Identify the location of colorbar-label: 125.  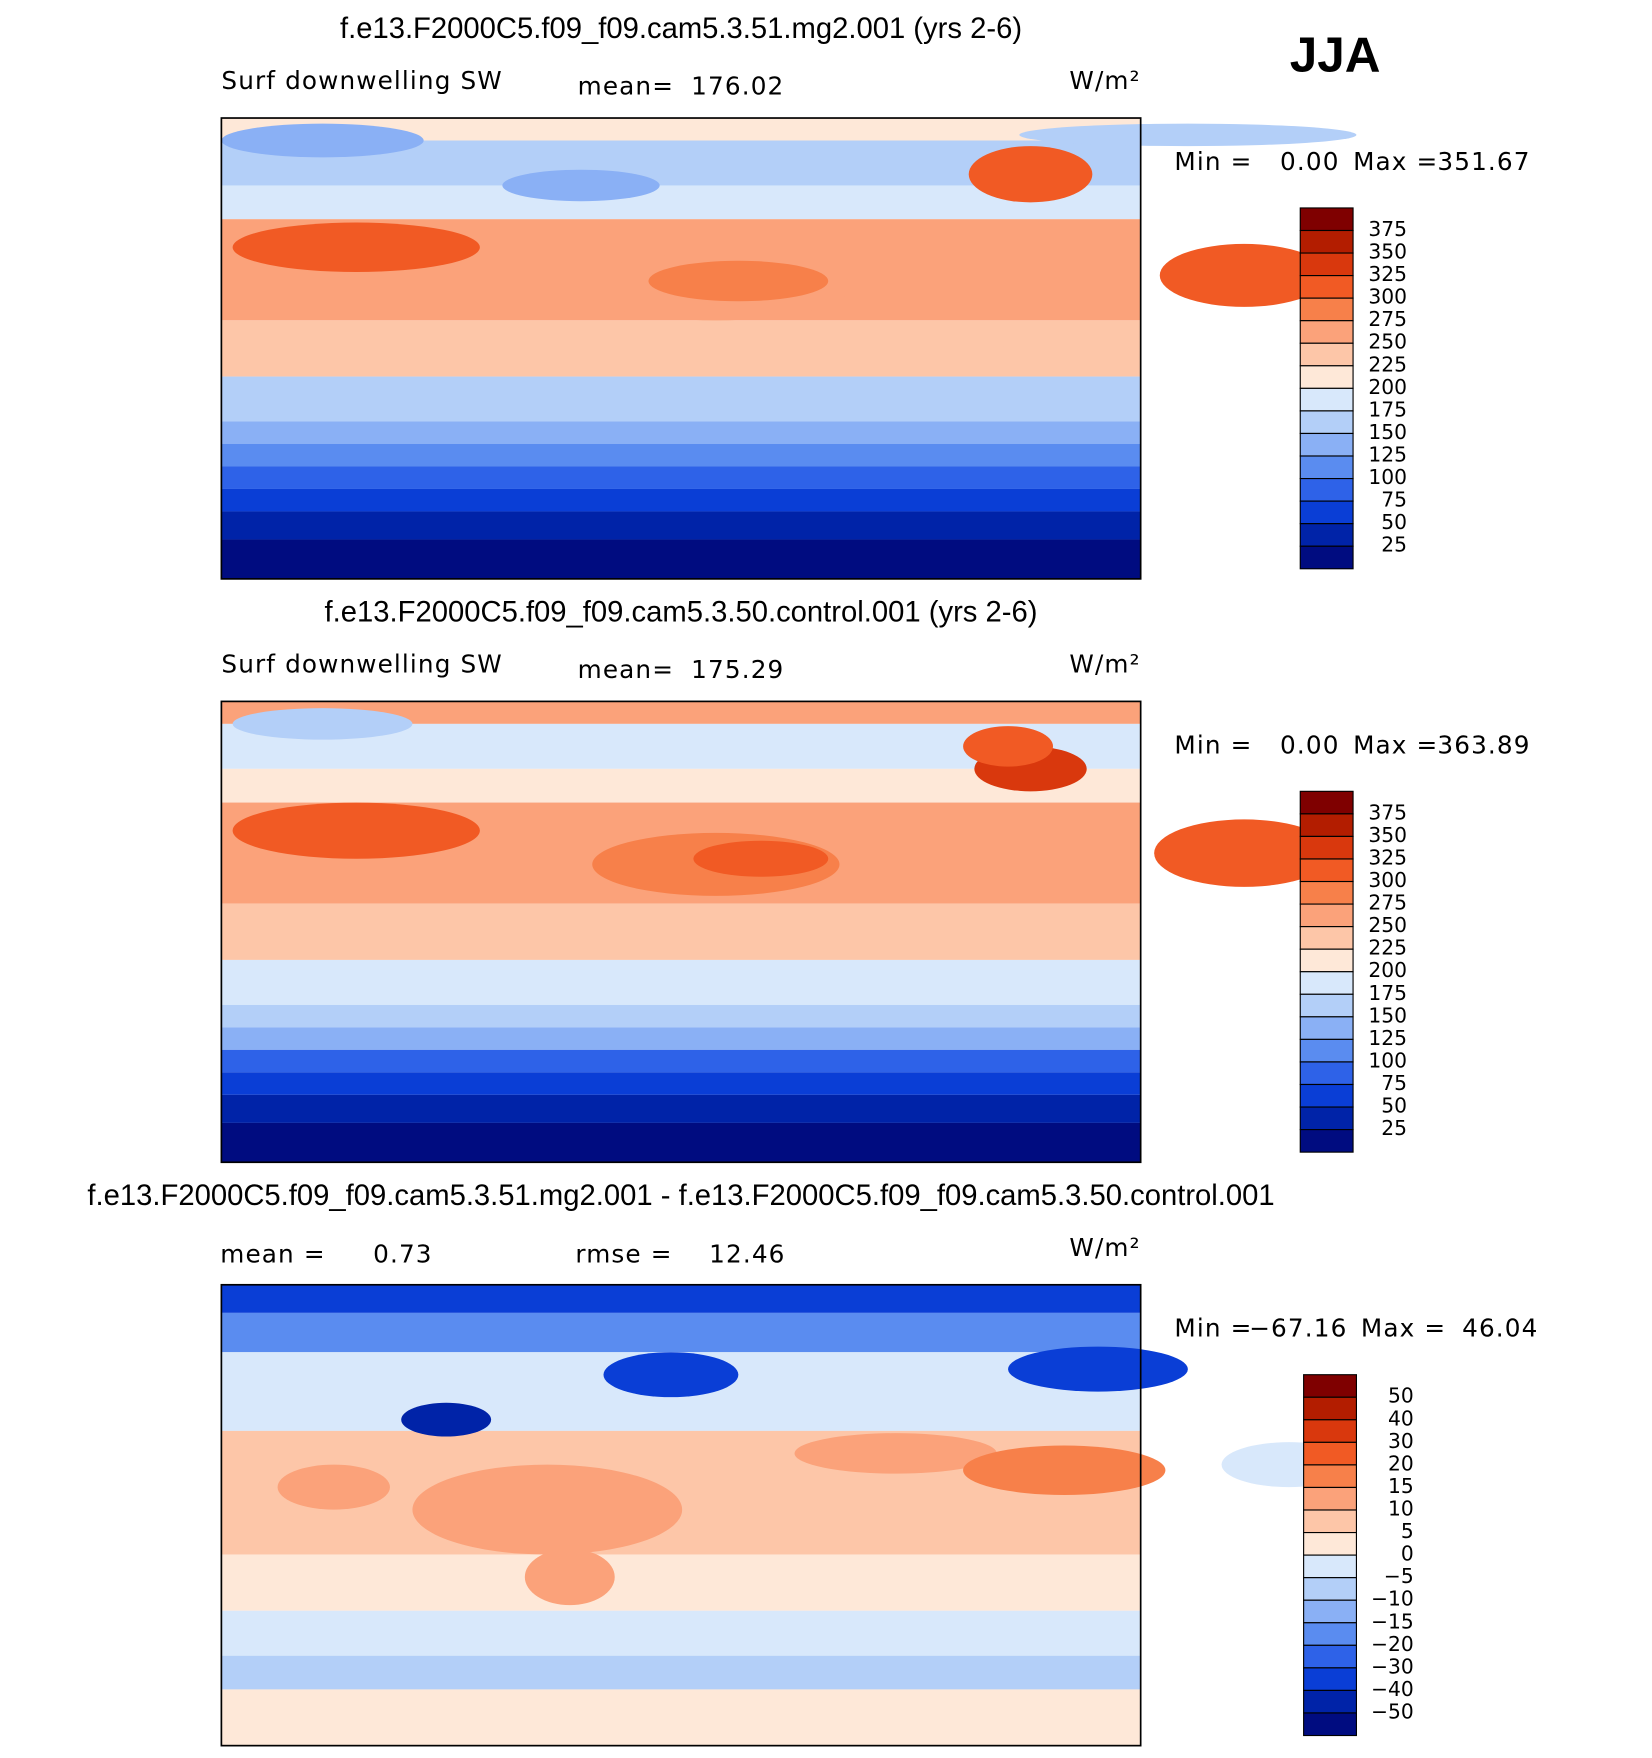
(1387, 1038).